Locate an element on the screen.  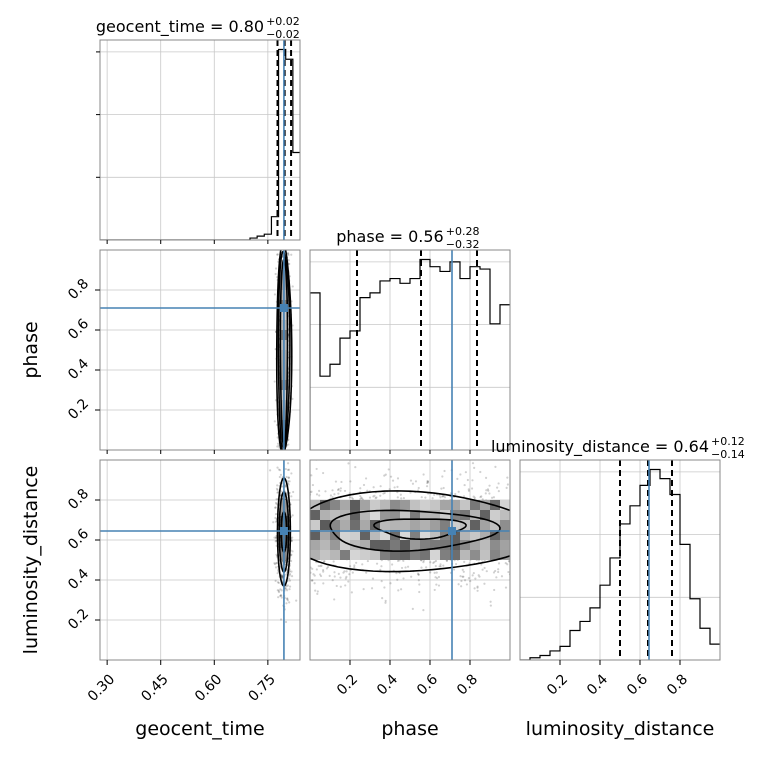
y-tick-label-phase: 0.6 is located at coordinates (78, 329).